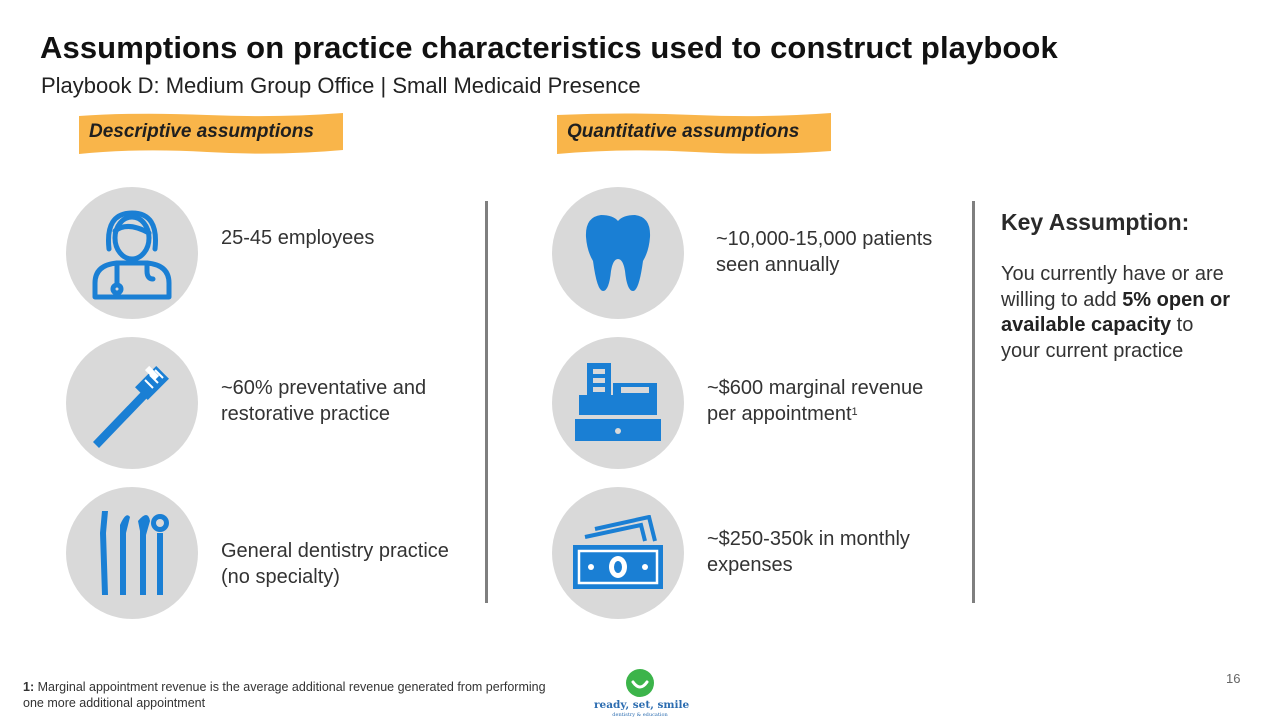 The height and width of the screenshot is (720, 1280). Describe the element at coordinates (1233, 678) in the screenshot. I see `page-number: 16` at that location.